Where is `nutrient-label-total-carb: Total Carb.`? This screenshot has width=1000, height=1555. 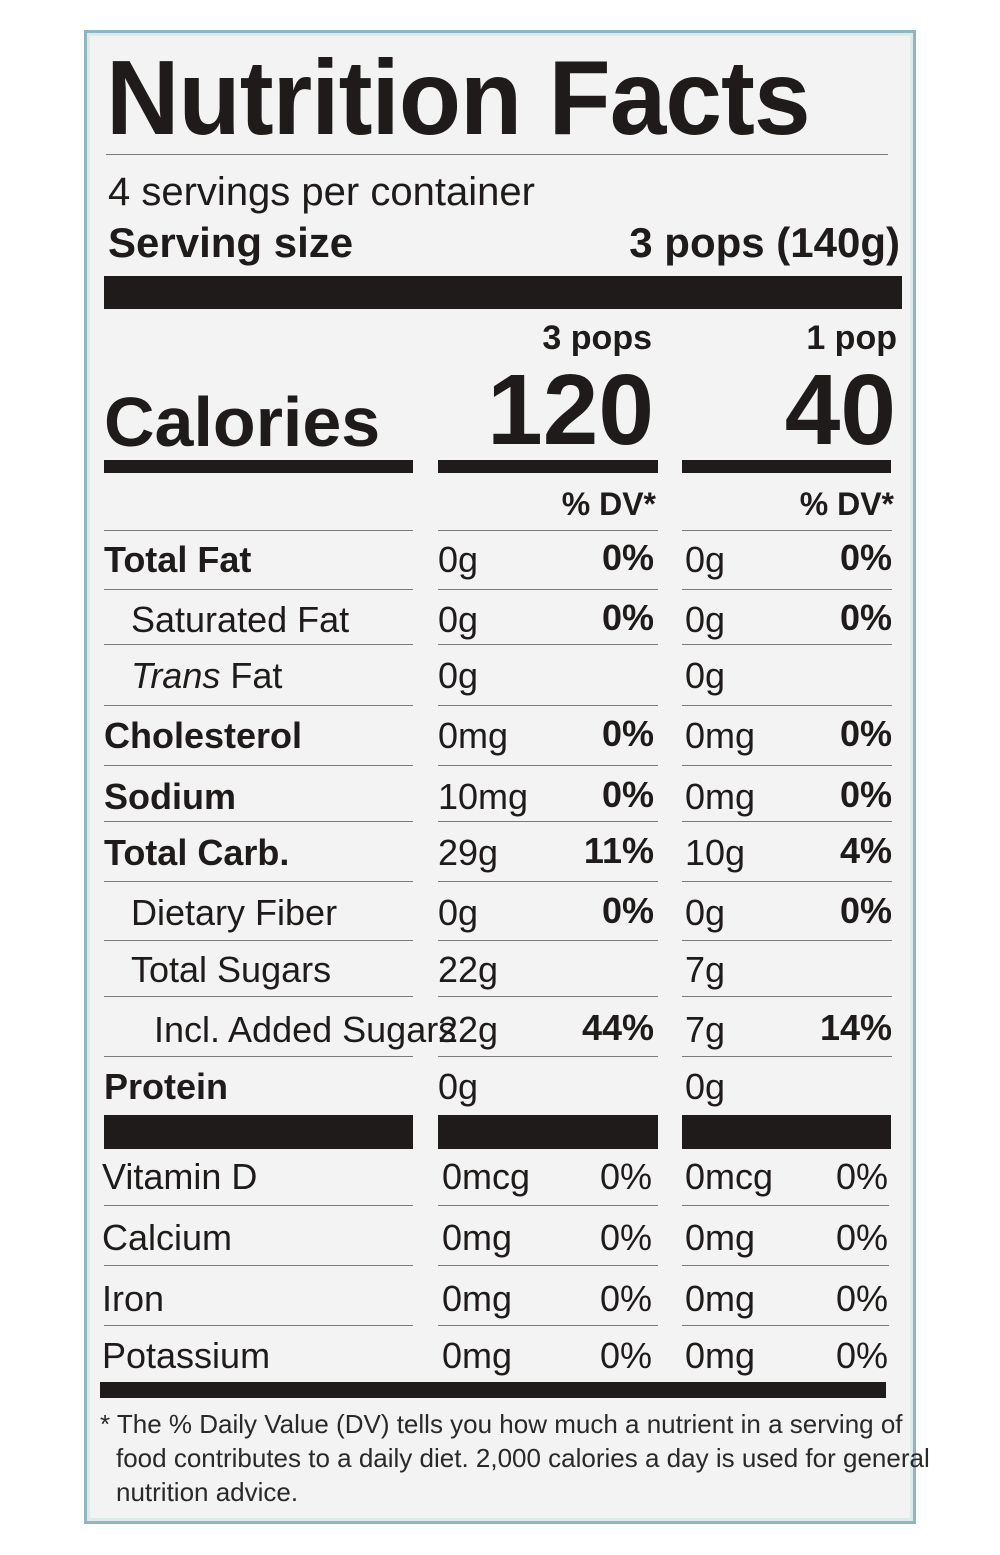
nutrient-label-total-carb: Total Carb. is located at coordinates (197, 852).